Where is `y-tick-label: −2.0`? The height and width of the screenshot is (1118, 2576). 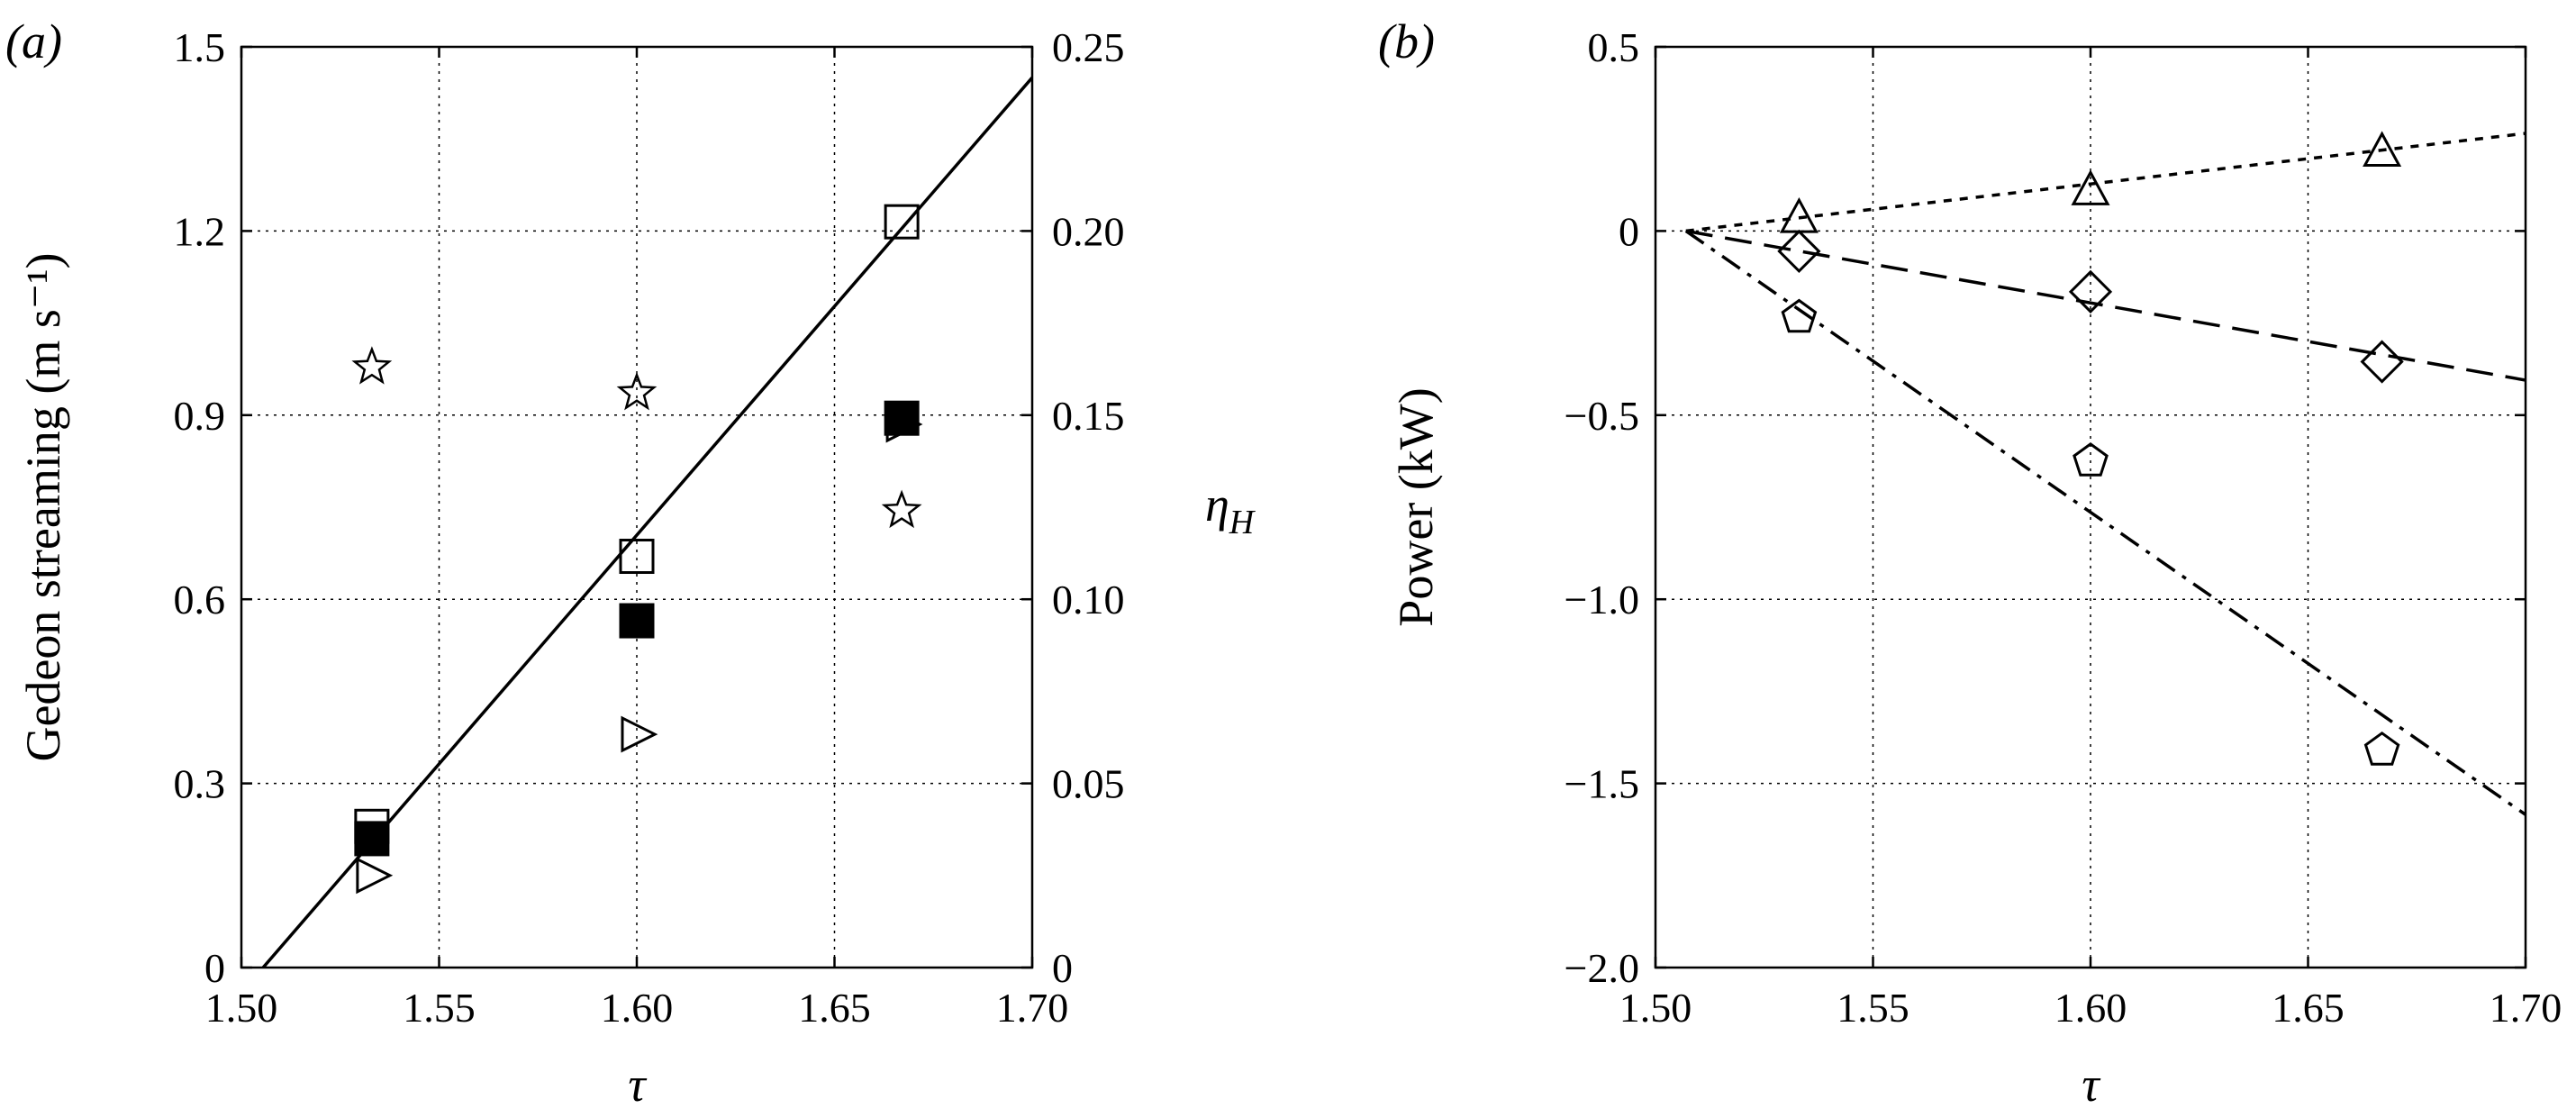
y-tick-label: −2.0 is located at coordinates (1602, 968).